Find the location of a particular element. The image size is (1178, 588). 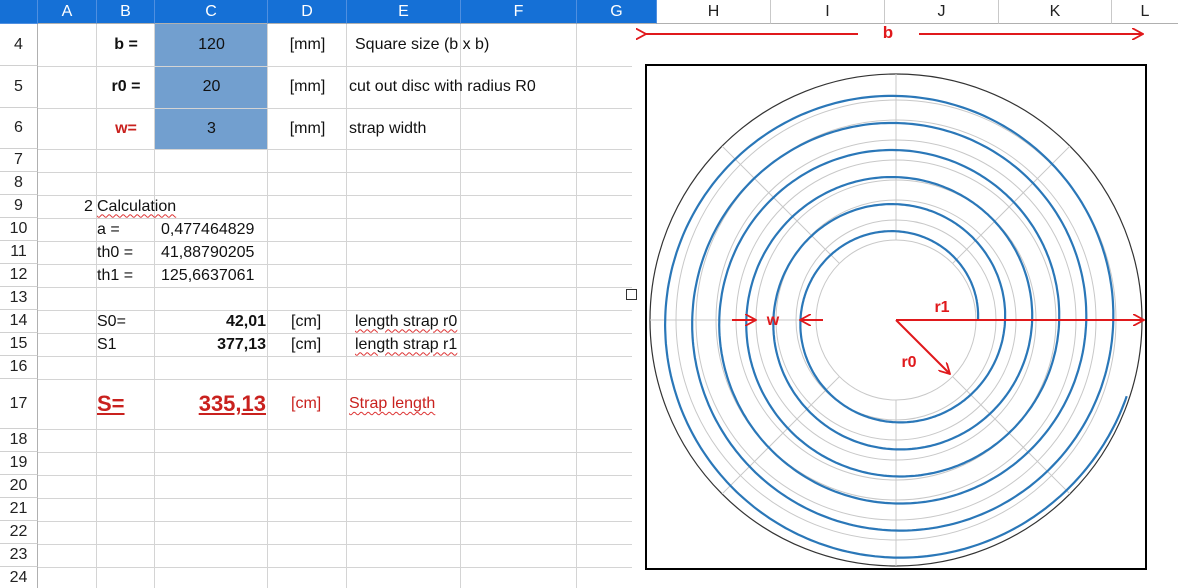

row-header-10: 10 is located at coordinates (19, 229).